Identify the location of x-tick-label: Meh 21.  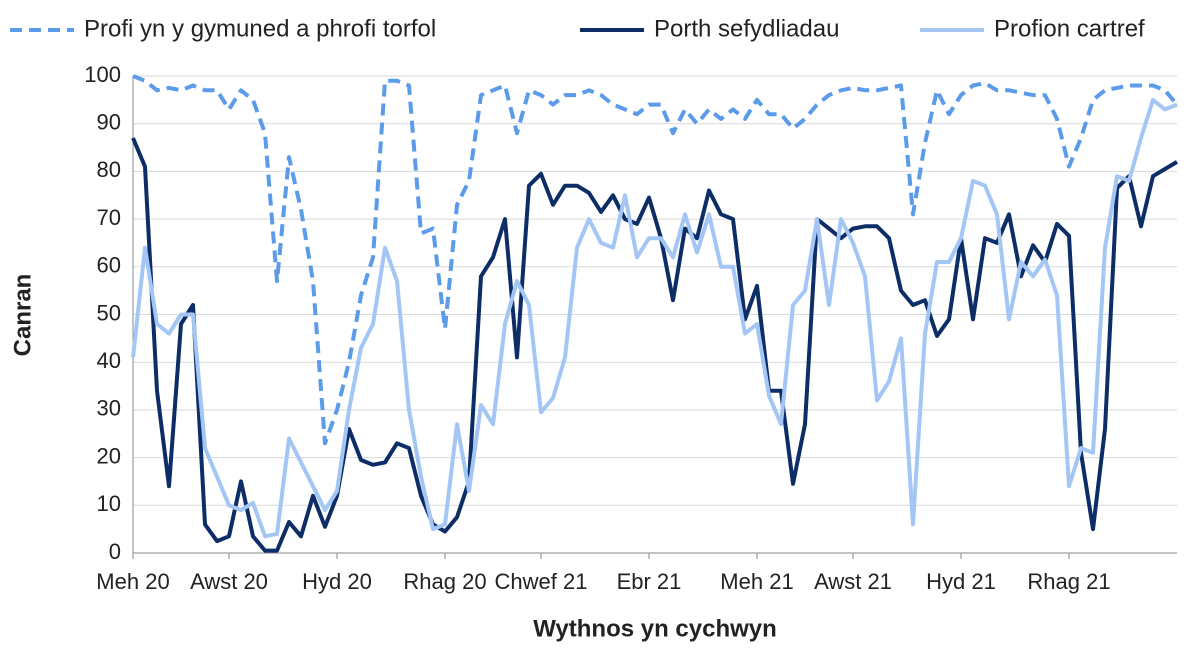
(756, 581).